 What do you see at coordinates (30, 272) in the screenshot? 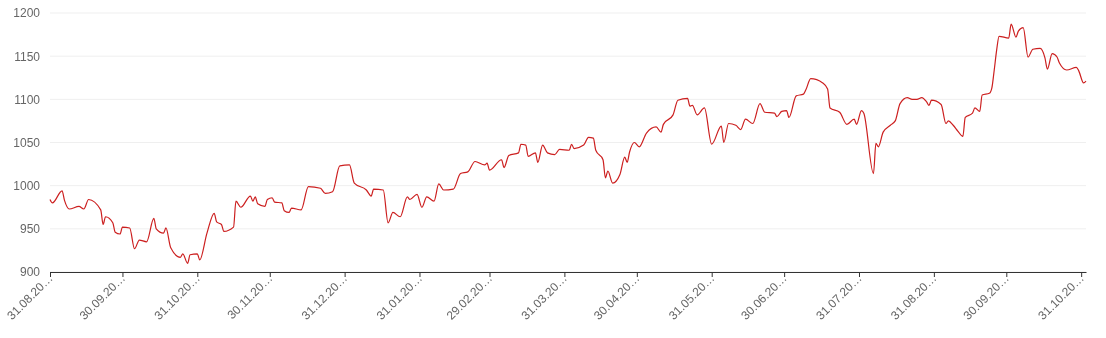
I see `y-tick-label: 900` at bounding box center [30, 272].